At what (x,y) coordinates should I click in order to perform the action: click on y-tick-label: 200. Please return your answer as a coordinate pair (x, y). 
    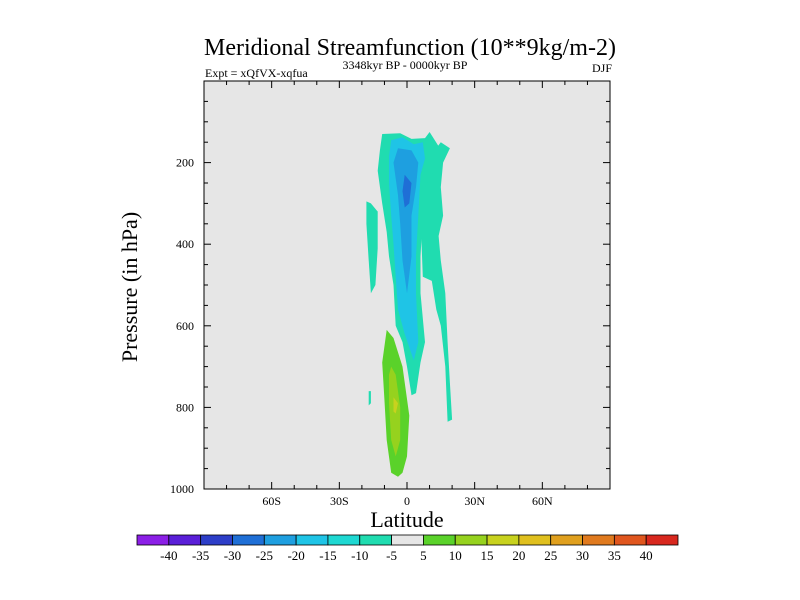
    Looking at the image, I should click on (185, 163).